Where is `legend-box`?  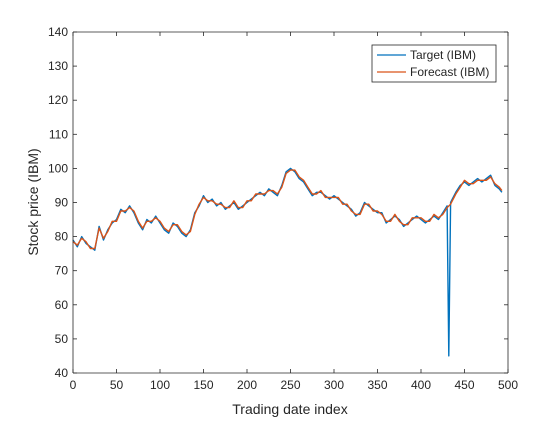
legend-box is located at coordinates (434, 63).